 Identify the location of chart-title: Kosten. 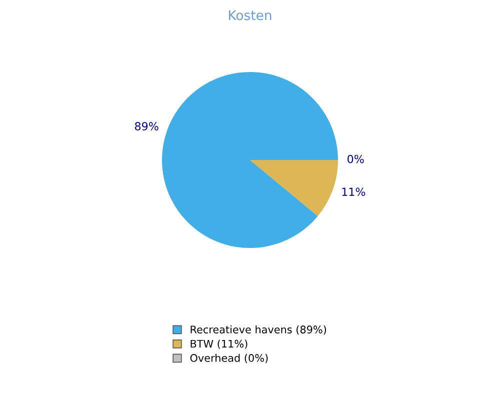
(250, 15).